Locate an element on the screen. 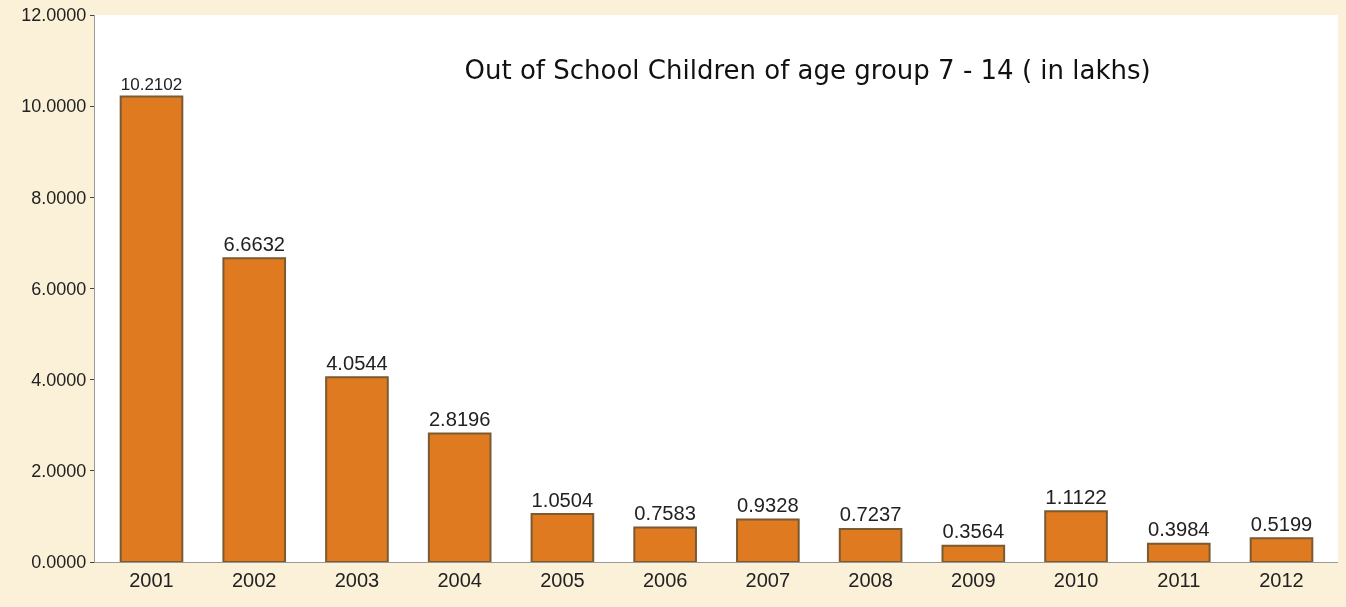  x-tick-label: 2010 is located at coordinates (1076, 580).